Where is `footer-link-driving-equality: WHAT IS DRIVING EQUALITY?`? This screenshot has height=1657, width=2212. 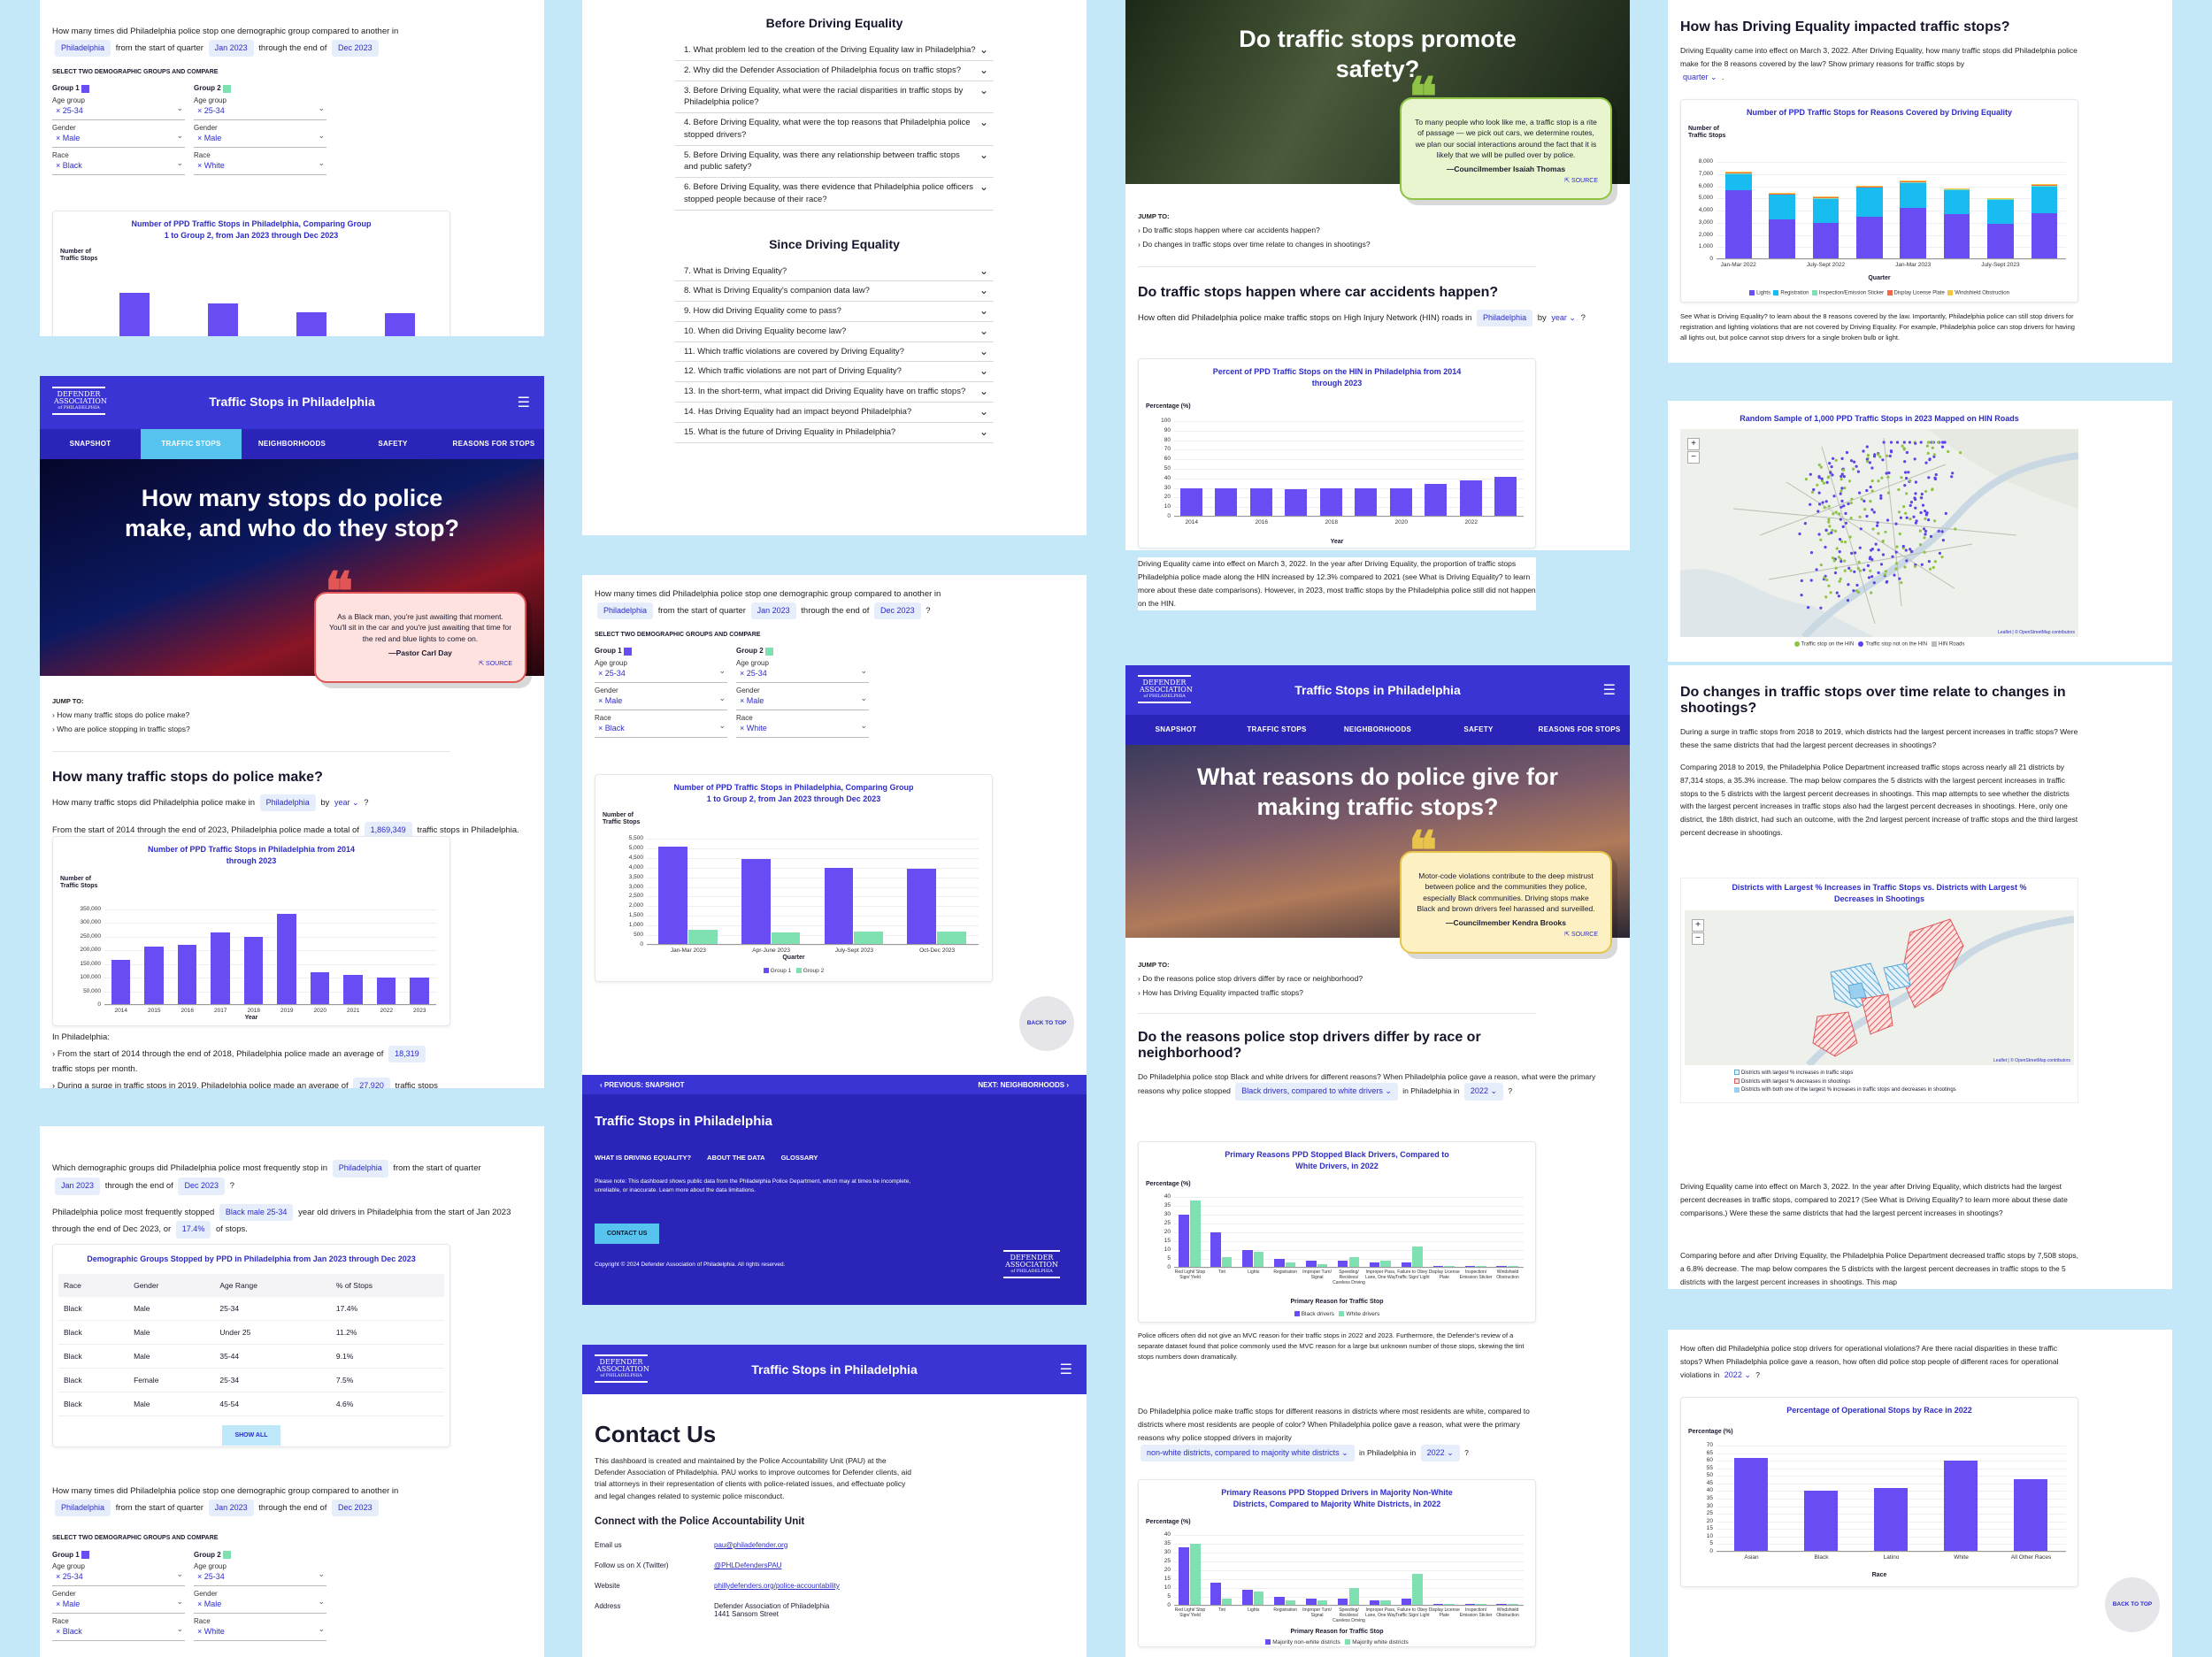 footer-link-driving-equality: WHAT IS DRIVING EQUALITY? is located at coordinates (644, 1158).